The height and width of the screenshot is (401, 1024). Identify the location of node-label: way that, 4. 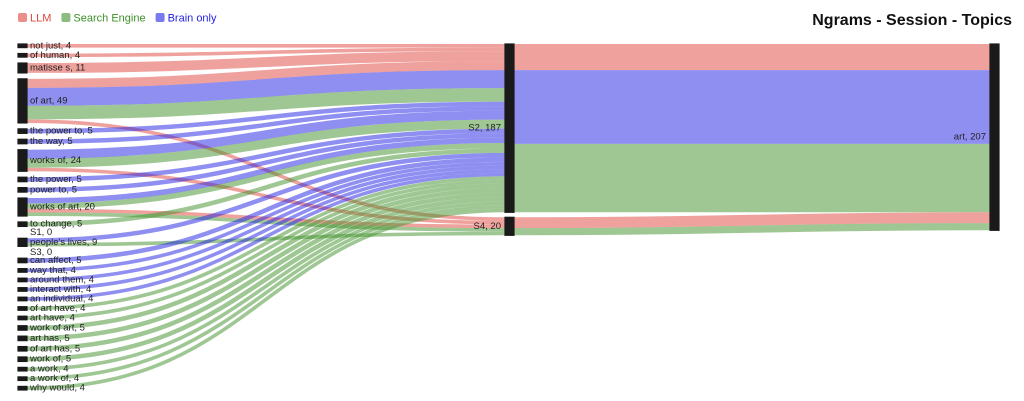
(52, 270).